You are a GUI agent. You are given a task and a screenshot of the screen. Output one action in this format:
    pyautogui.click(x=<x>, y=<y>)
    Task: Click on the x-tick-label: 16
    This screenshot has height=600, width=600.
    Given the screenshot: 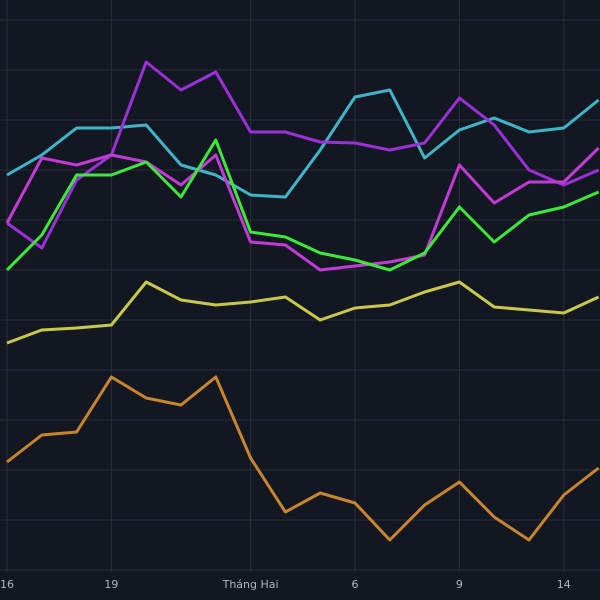 What is the action you would take?
    pyautogui.click(x=7, y=584)
    